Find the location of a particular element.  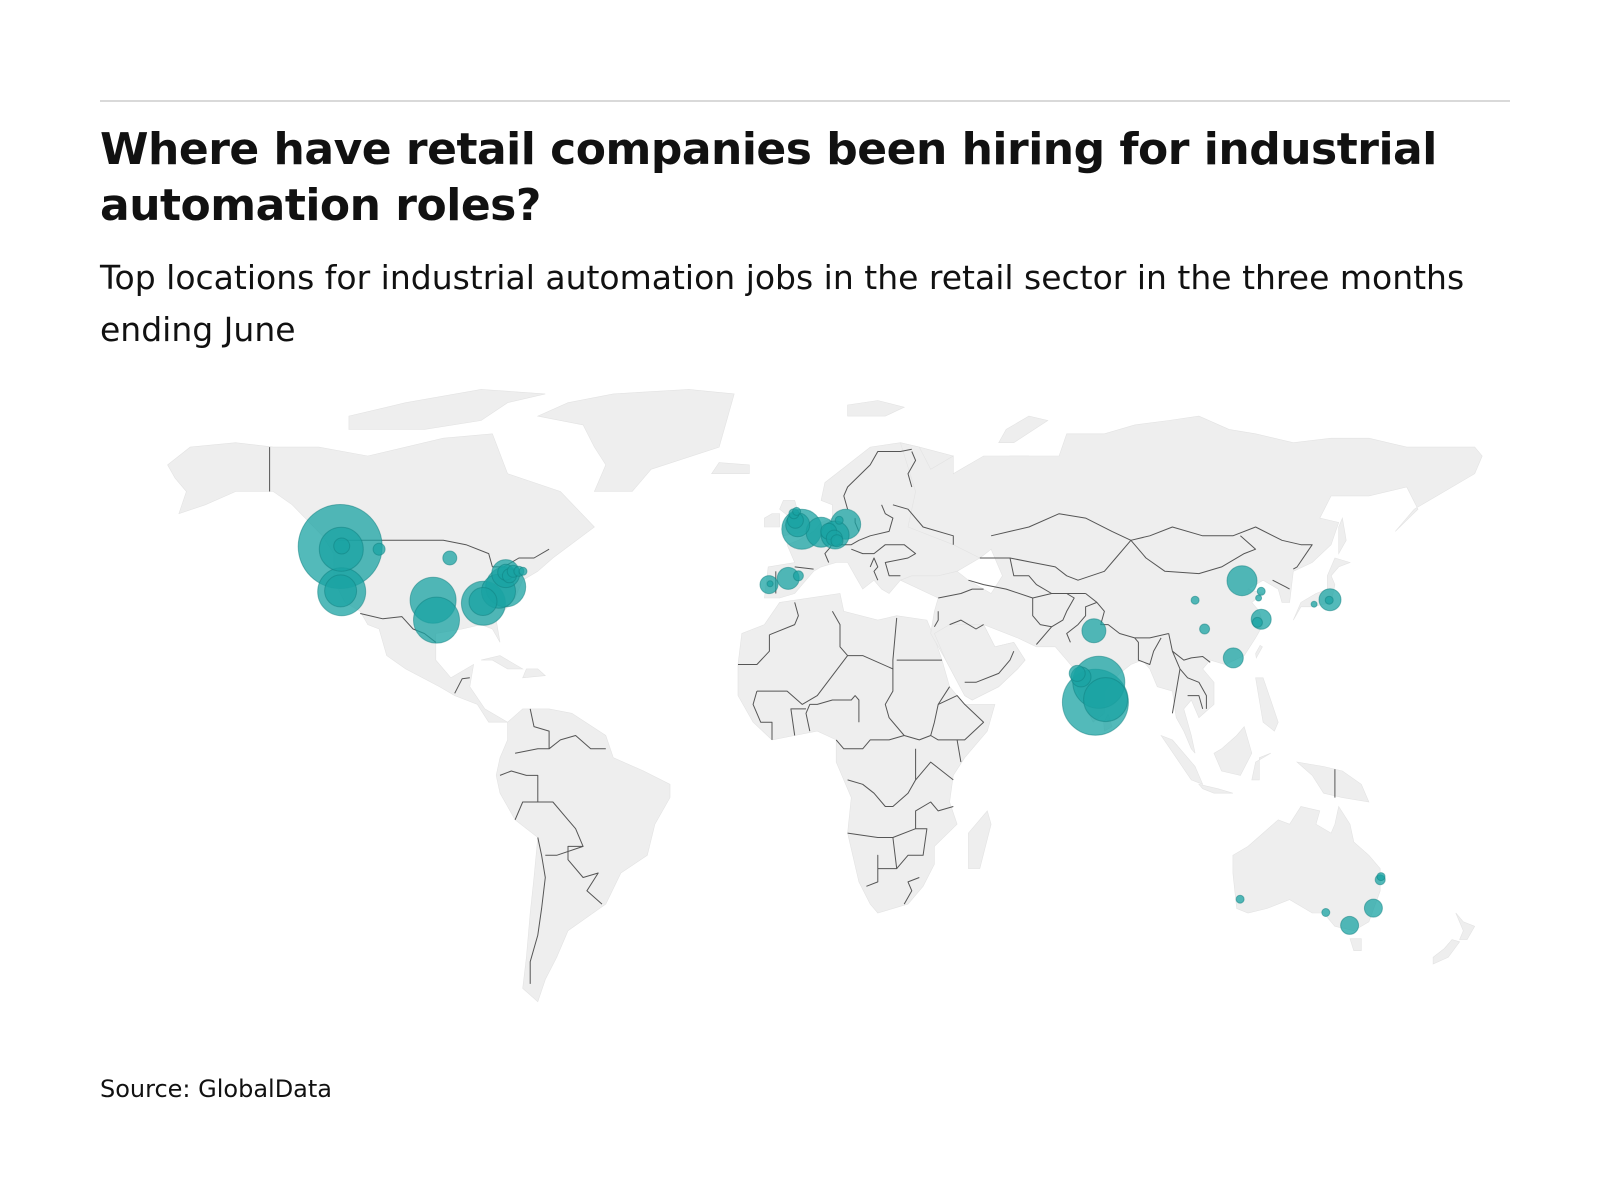

land-ireland is located at coordinates (772, 520).